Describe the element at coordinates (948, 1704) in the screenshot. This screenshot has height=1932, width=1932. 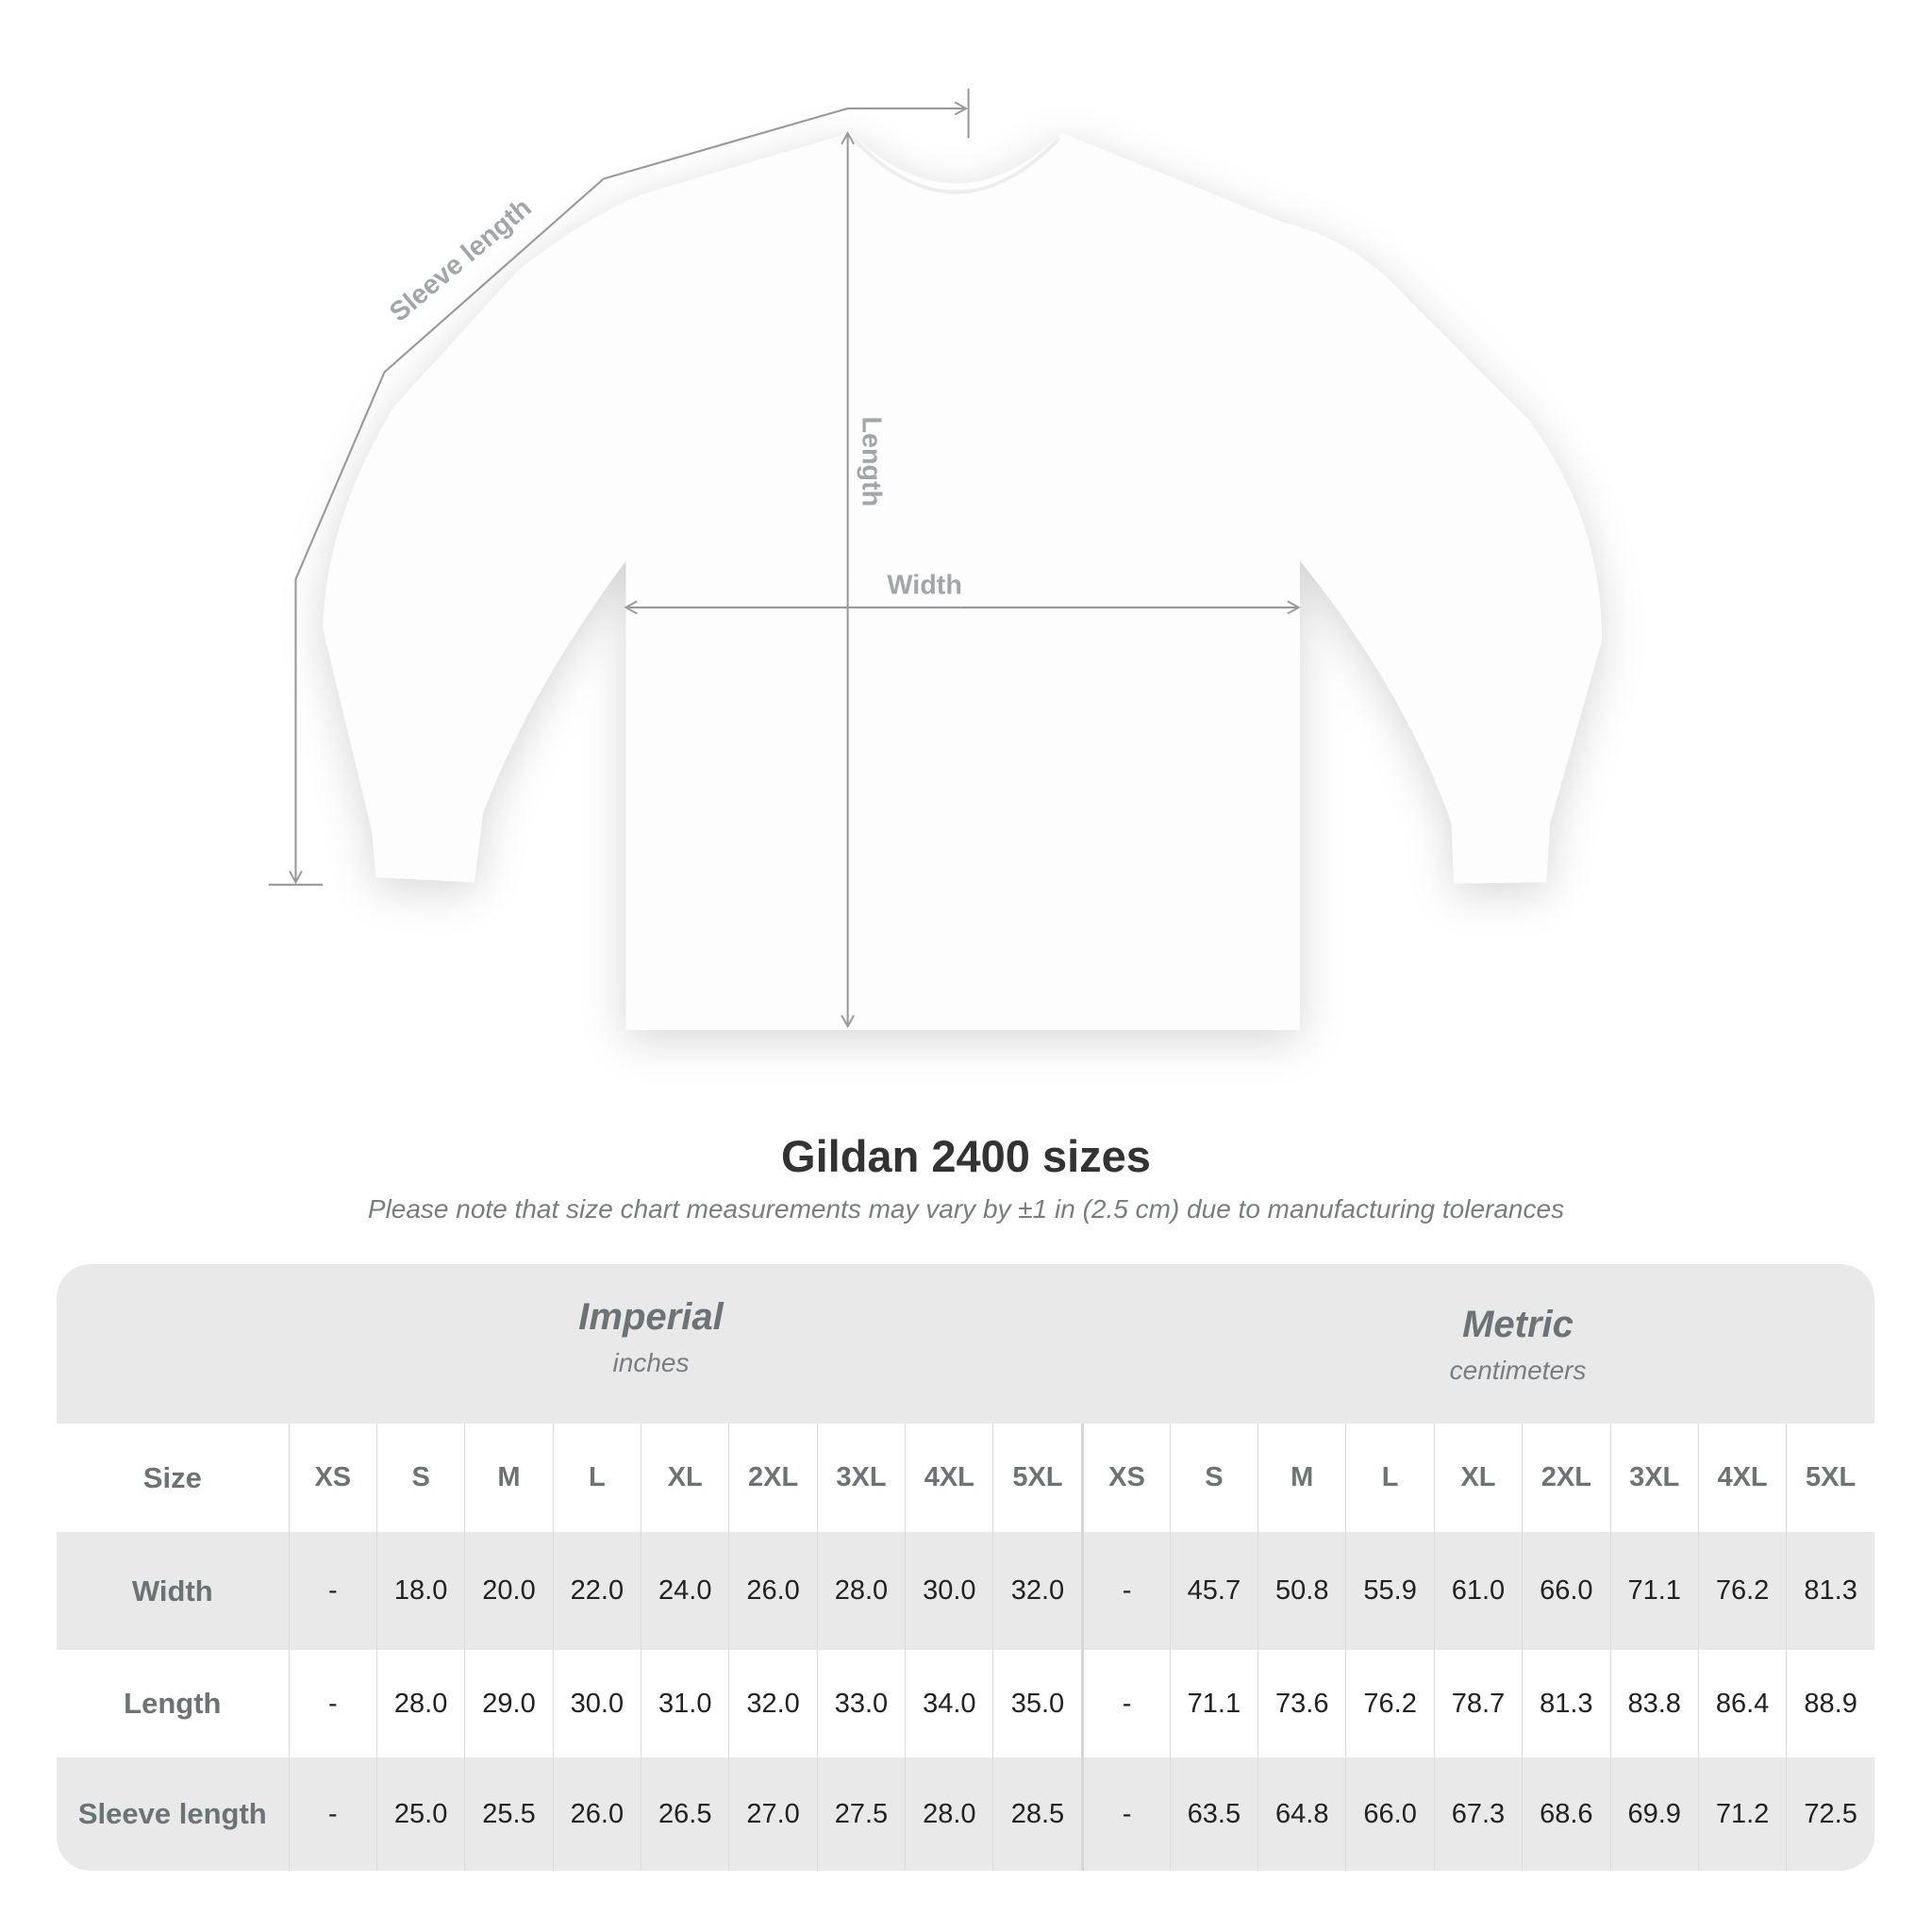
I see `imperial-value-cell: 34.0` at that location.